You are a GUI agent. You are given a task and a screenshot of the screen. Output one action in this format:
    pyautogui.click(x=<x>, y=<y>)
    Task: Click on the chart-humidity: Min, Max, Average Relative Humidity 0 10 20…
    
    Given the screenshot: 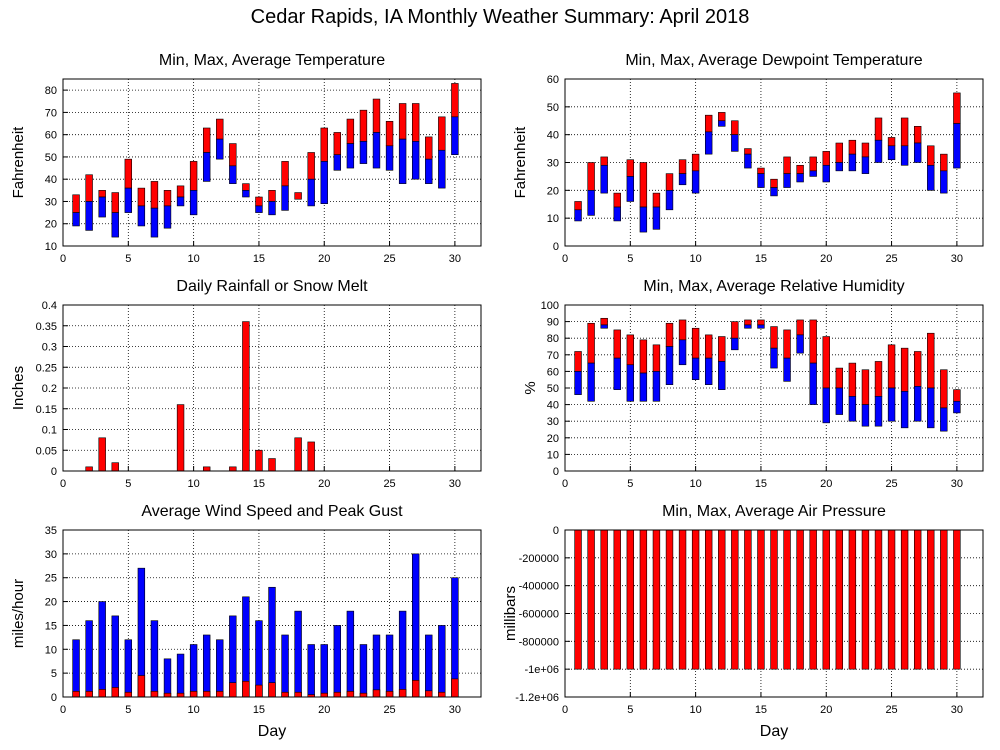 What is the action you would take?
    pyautogui.click(x=753, y=384)
    